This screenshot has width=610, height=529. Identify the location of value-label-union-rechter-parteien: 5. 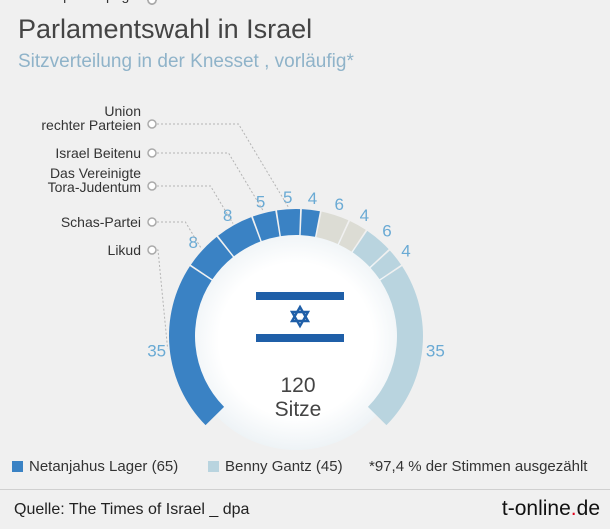
(287, 197).